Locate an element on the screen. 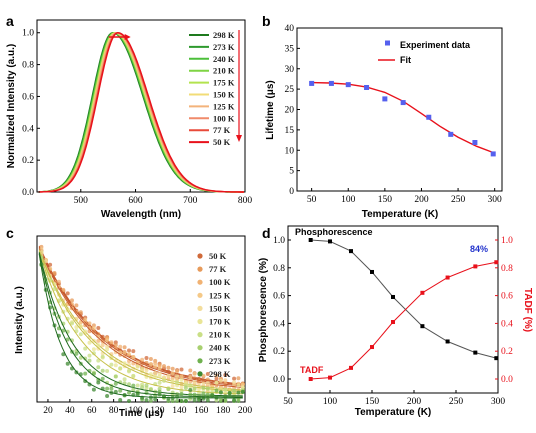  label-phosphorescence: Phosphorescence is located at coordinates (334, 232).